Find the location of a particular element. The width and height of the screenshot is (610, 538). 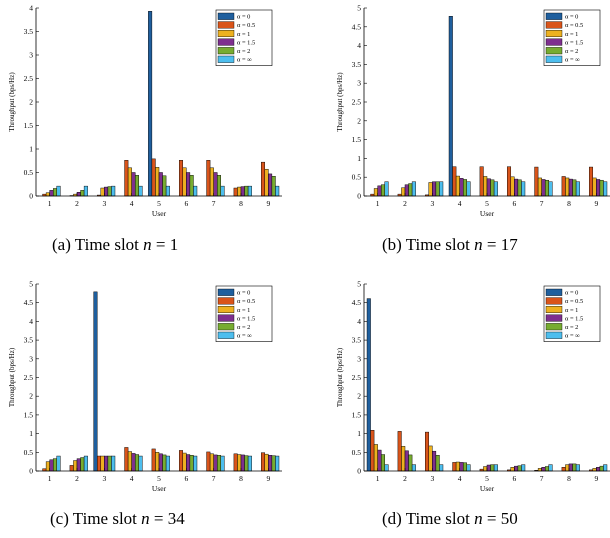

bar-a-s3-user9 is located at coordinates (266, 182).